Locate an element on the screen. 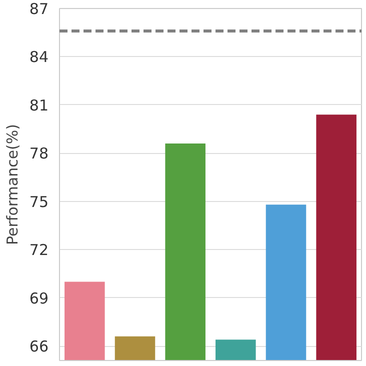 Image resolution: width=366 pixels, height=366 pixels. y-tick-label: 84 is located at coordinates (39, 57).